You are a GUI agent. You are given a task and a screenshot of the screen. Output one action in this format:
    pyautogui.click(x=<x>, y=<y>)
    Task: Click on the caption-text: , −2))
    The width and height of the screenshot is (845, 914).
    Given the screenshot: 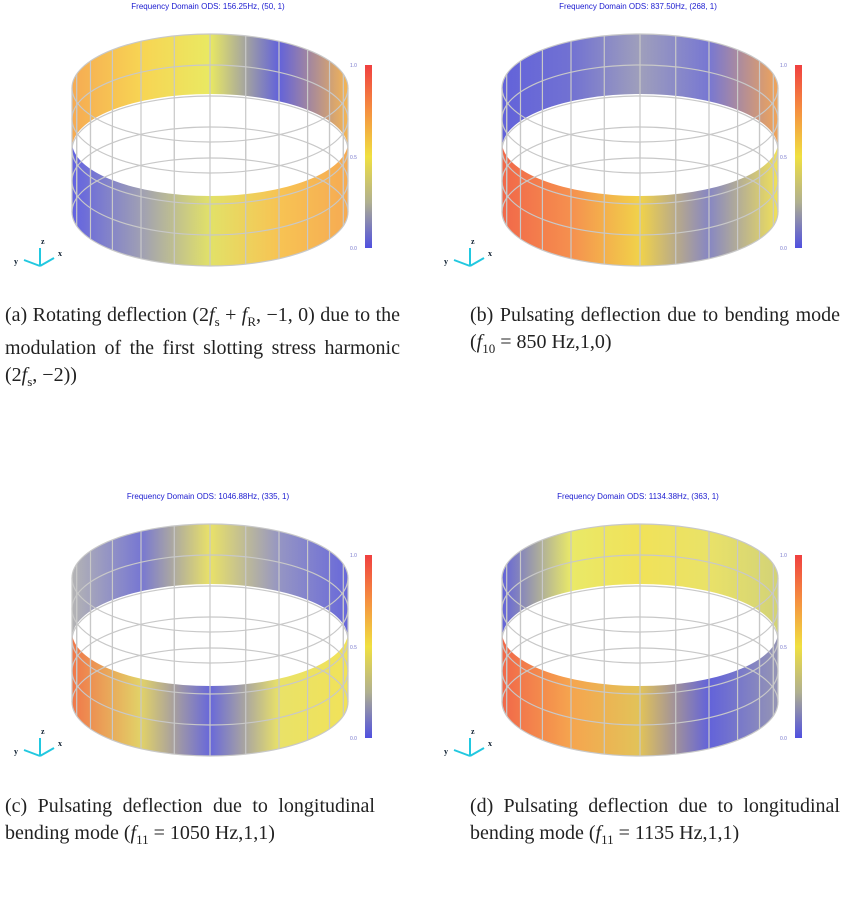 What is the action you would take?
    pyautogui.click(x=54, y=375)
    